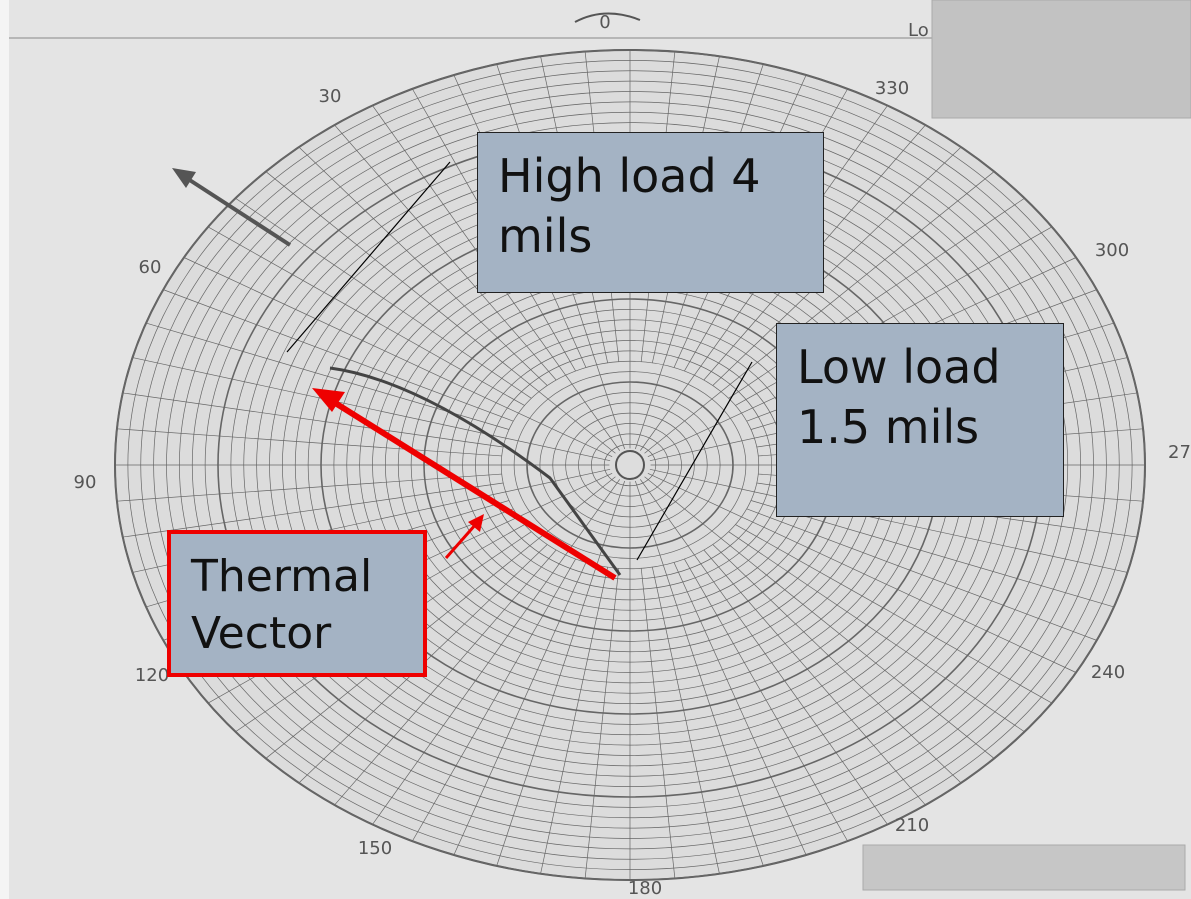 The width and height of the screenshot is (1191, 899). What do you see at coordinates (1112, 250) in the screenshot?
I see `angle-label: 300` at bounding box center [1112, 250].